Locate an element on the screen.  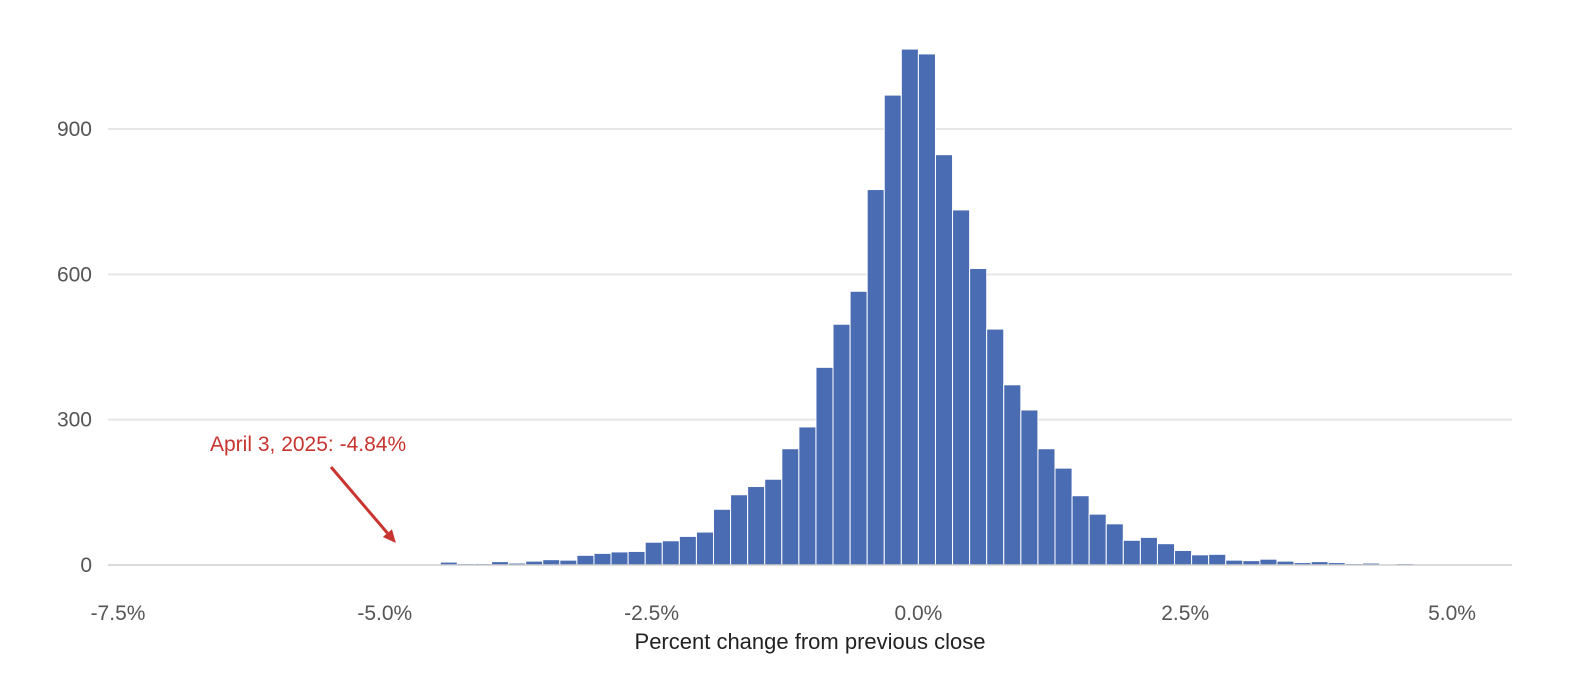
annotation-arrow-line is located at coordinates (359, 500).